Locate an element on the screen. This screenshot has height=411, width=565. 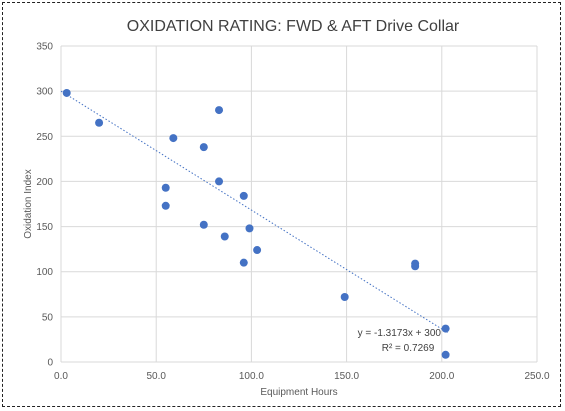
x-tick-label: 150.0 is located at coordinates (346, 376).